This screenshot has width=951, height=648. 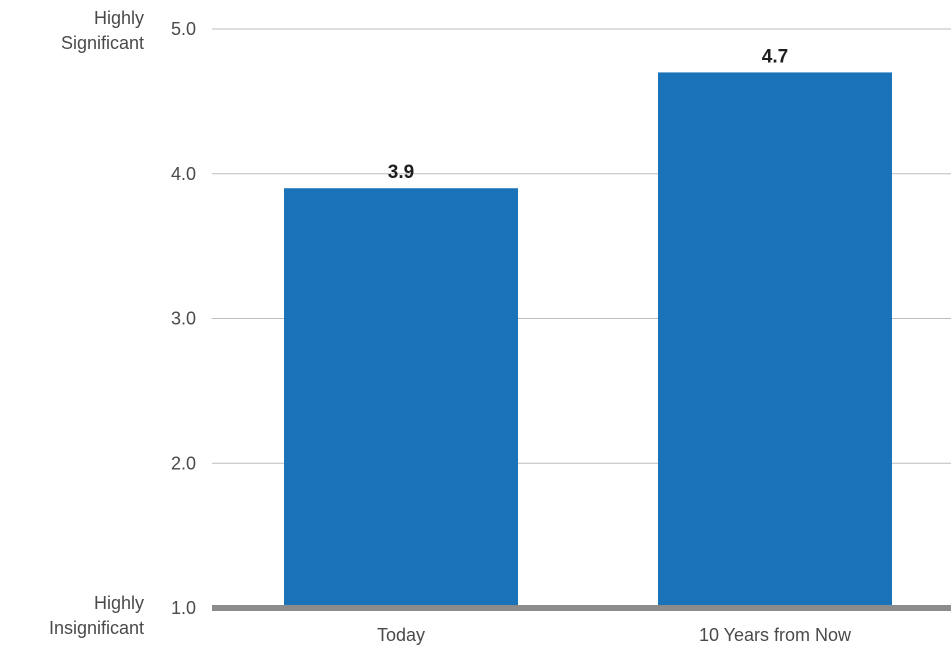 What do you see at coordinates (183, 608) in the screenshot?
I see `y-tick-label: 1.0` at bounding box center [183, 608].